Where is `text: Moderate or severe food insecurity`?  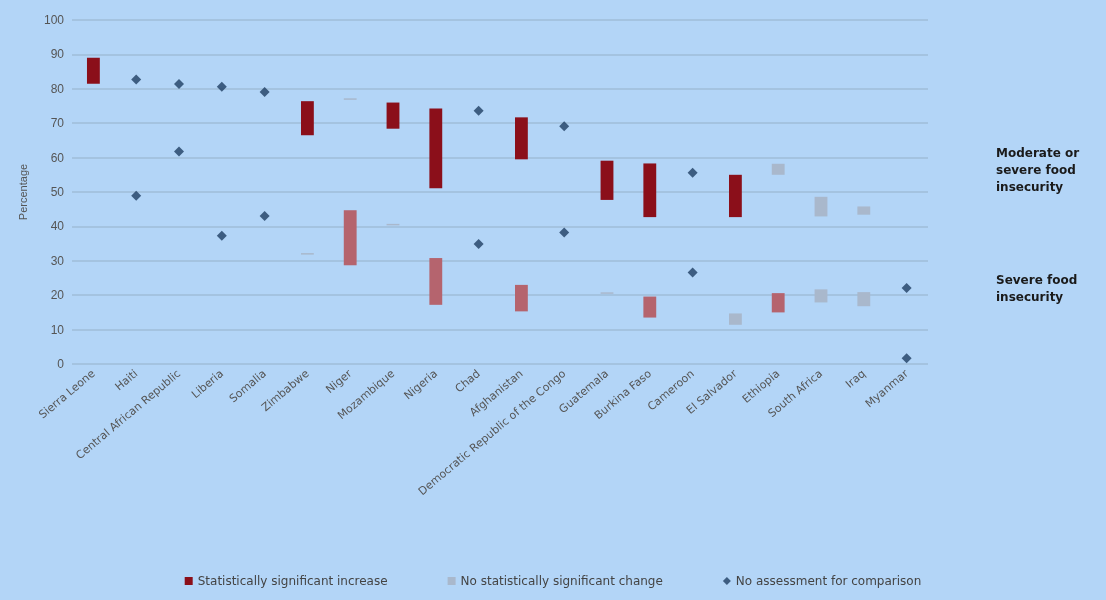
text: Moderate or severe food insecurity is located at coordinates (1040, 169).